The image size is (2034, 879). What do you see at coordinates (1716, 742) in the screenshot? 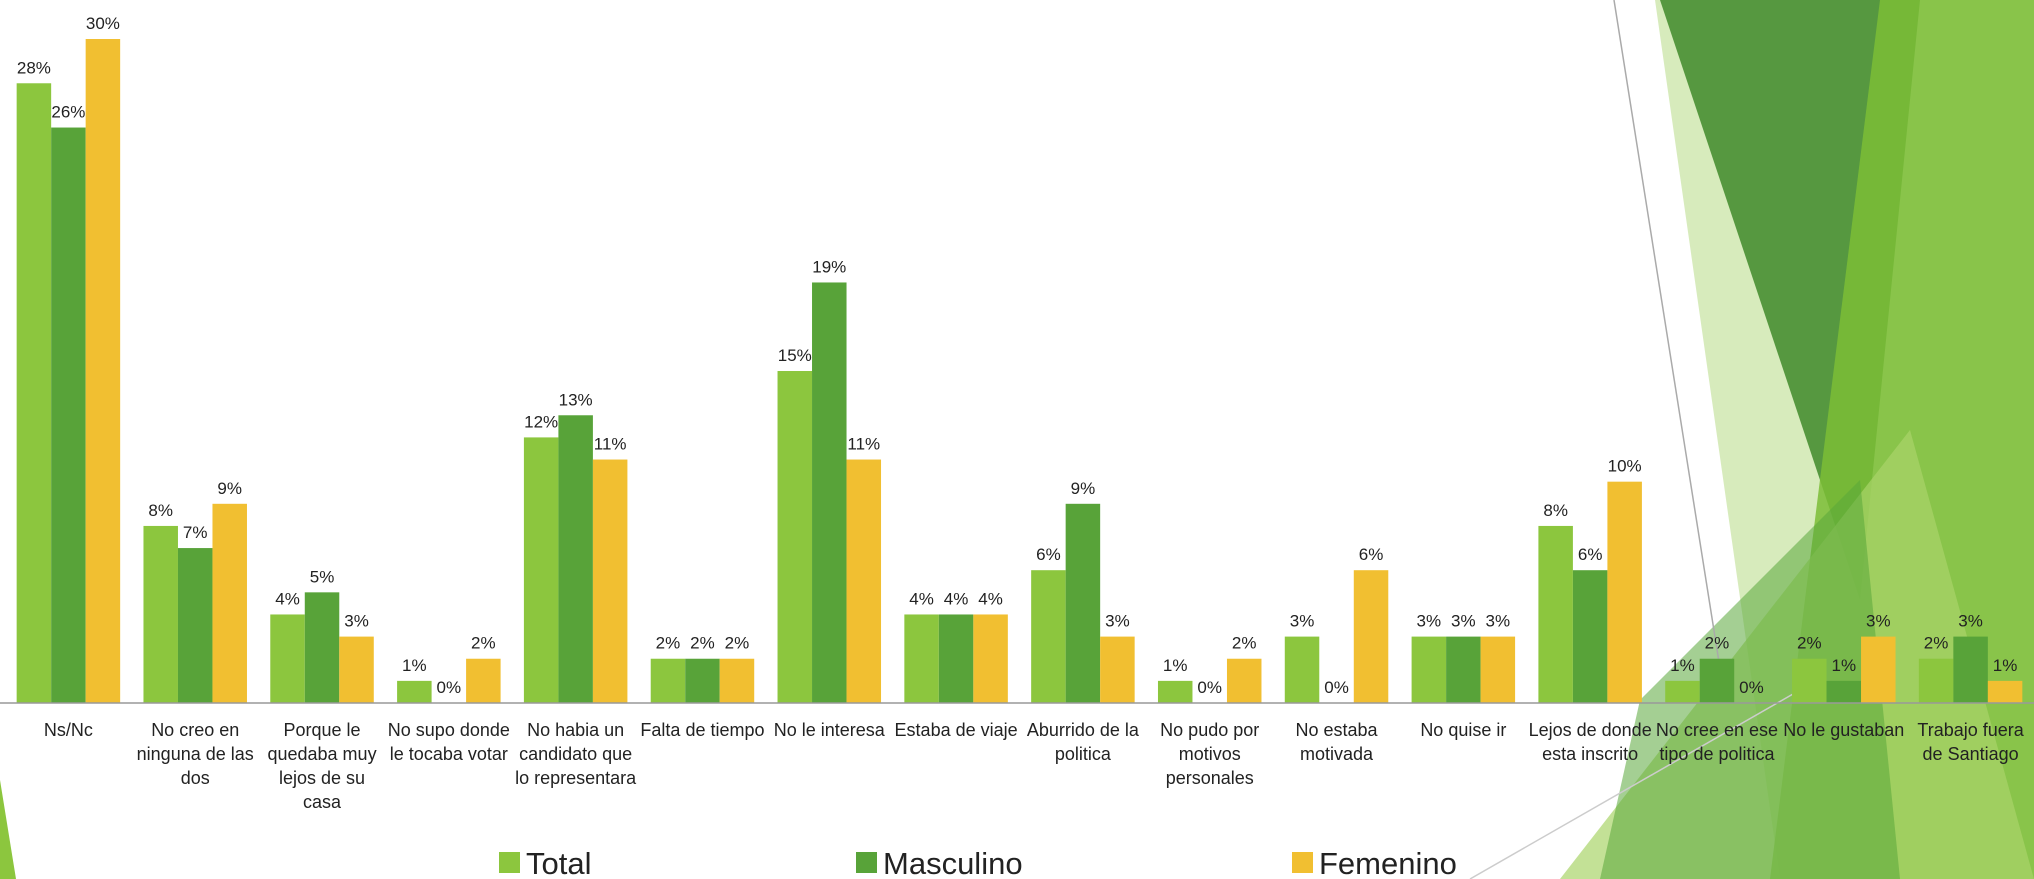
I see `x-tick-label: No cree en ese tipo de politica` at bounding box center [1716, 742].